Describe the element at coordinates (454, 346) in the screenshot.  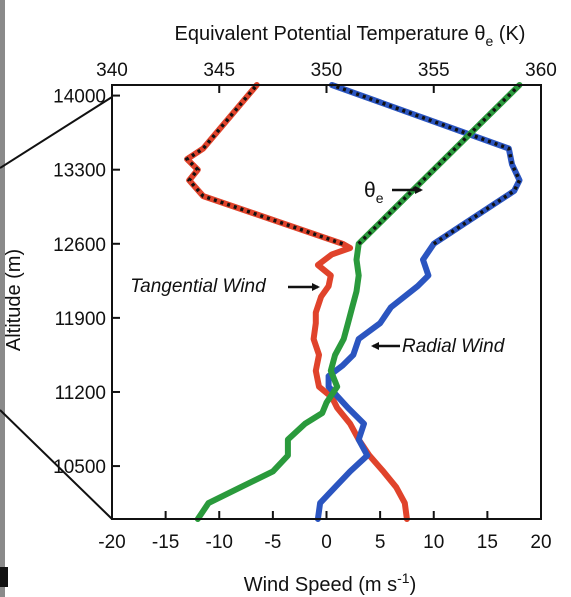
I see `annotation-radial-wind: Radial Wind` at that location.